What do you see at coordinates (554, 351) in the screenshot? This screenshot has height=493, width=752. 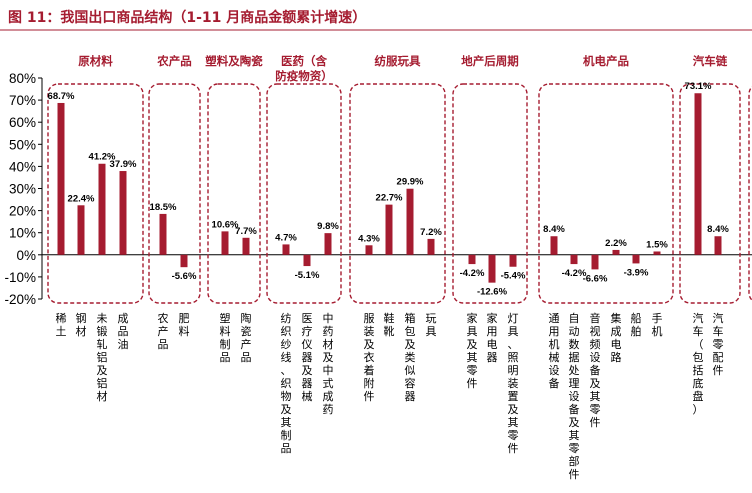 I see `category-label: 通用机械设备` at bounding box center [554, 351].